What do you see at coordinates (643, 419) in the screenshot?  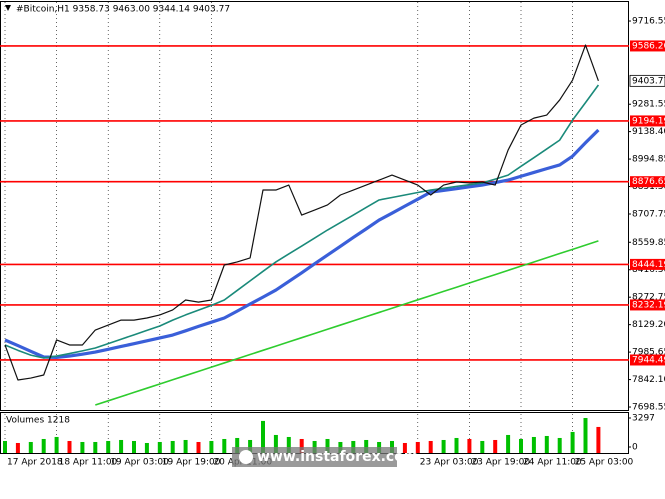 I see `volume-tick-label: 3297` at bounding box center [643, 419].